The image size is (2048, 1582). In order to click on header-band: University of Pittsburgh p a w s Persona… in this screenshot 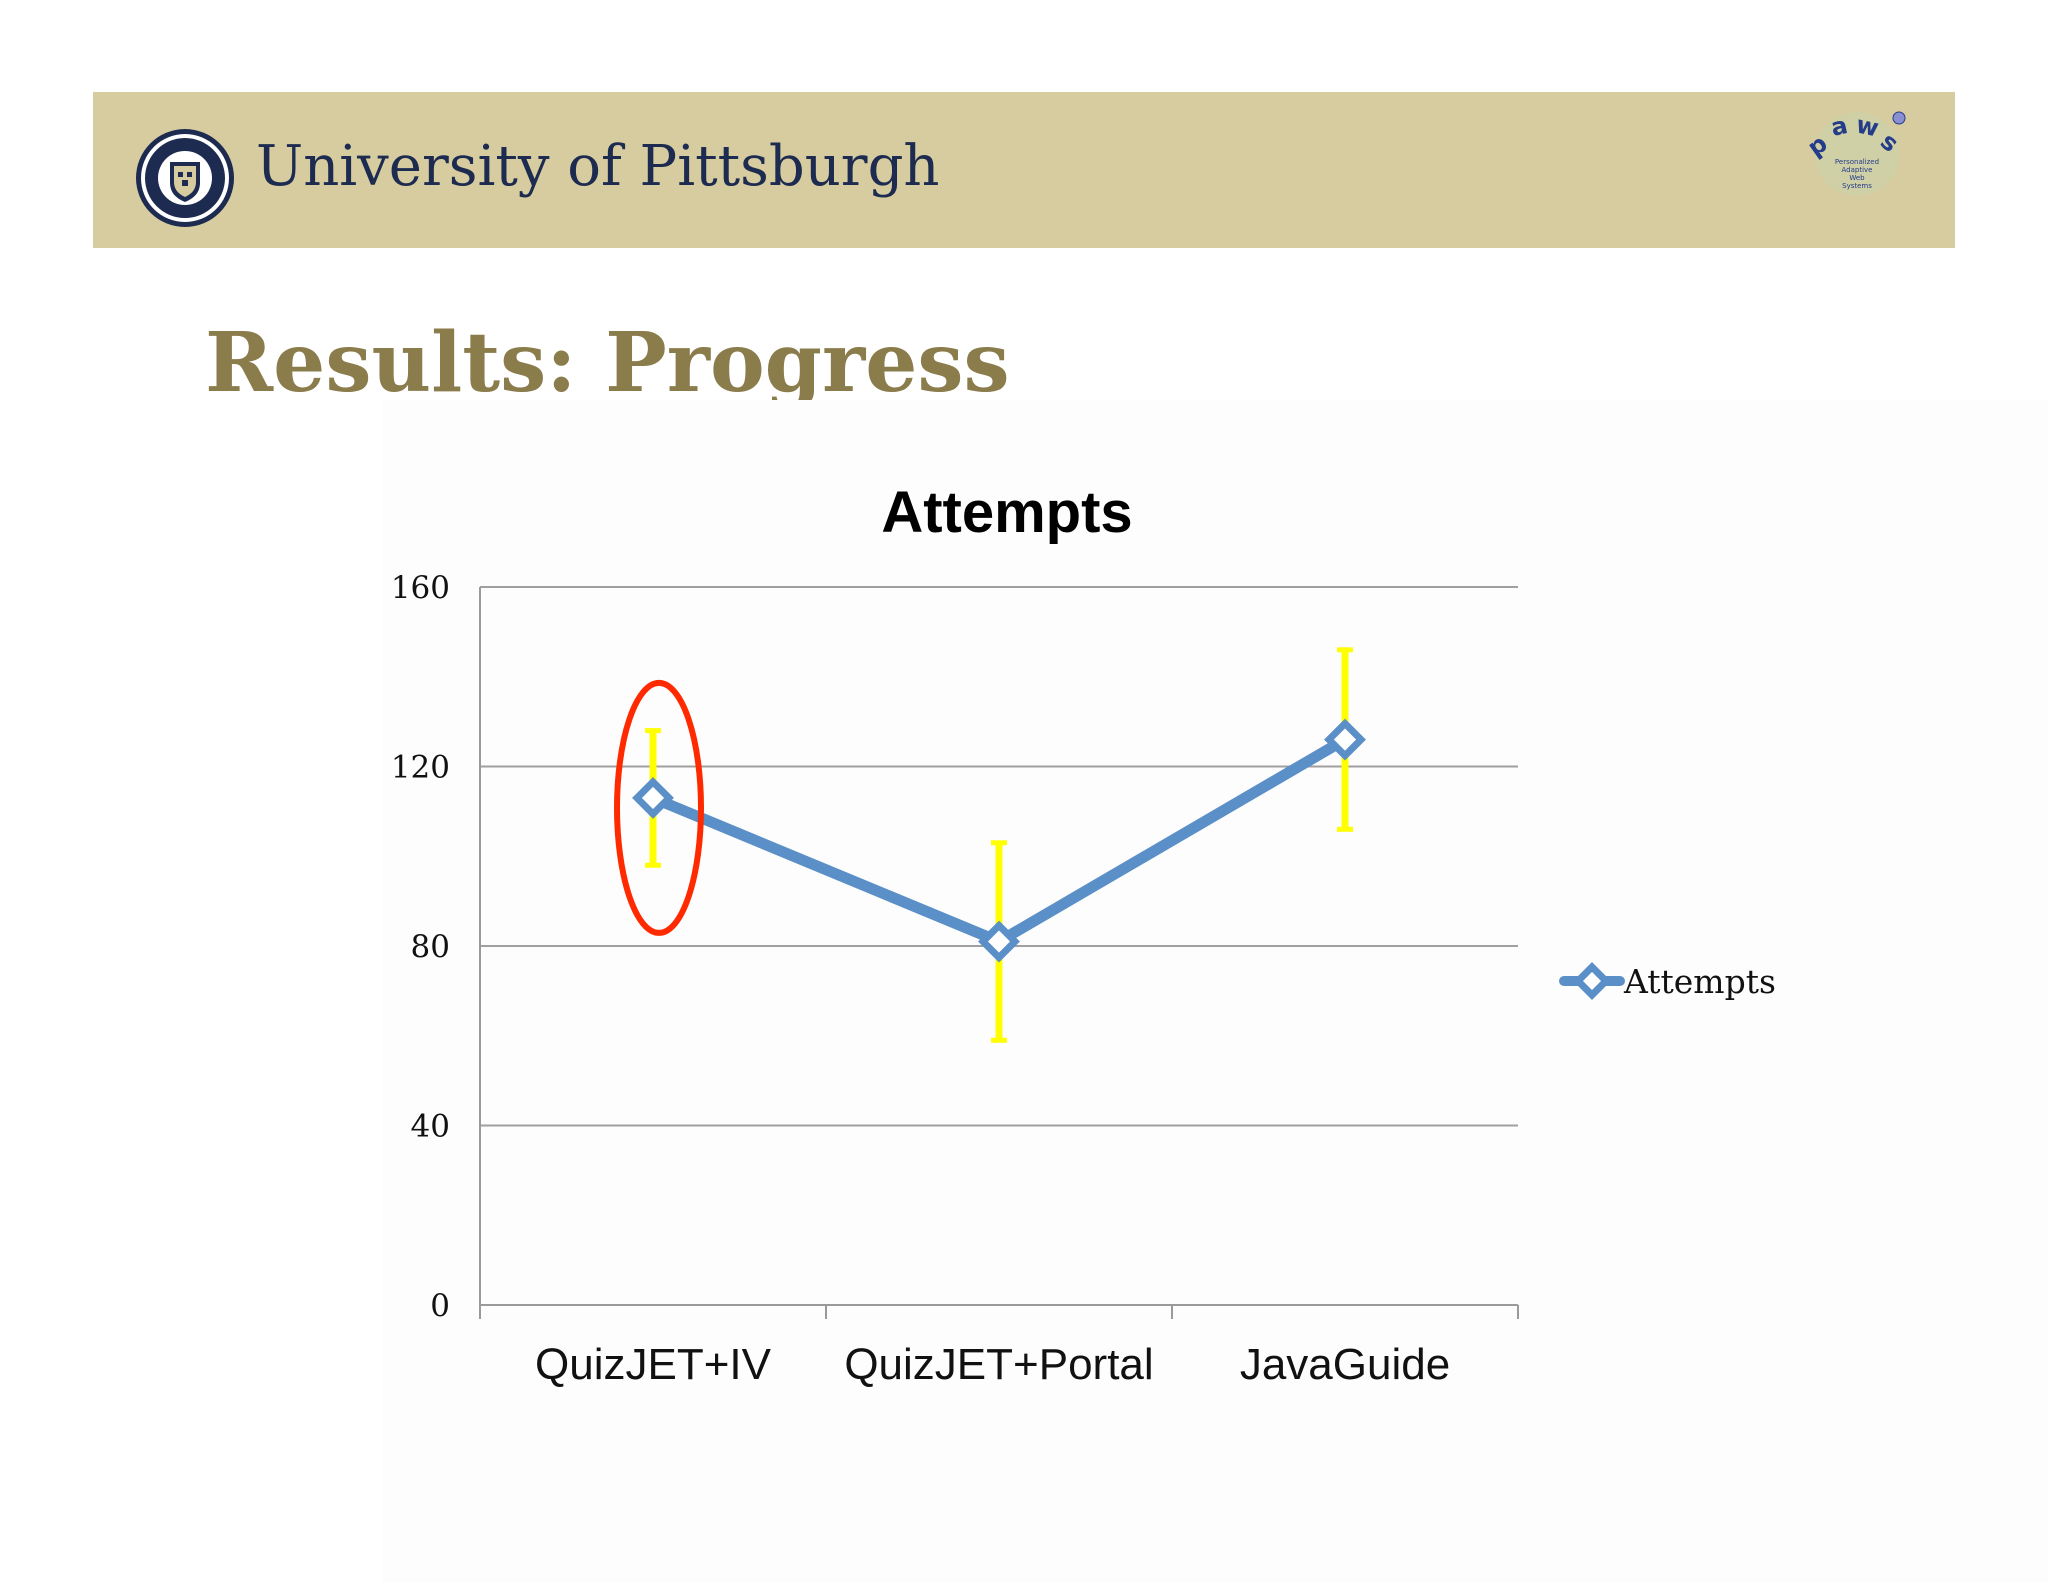, I will do `click(1024, 170)`.